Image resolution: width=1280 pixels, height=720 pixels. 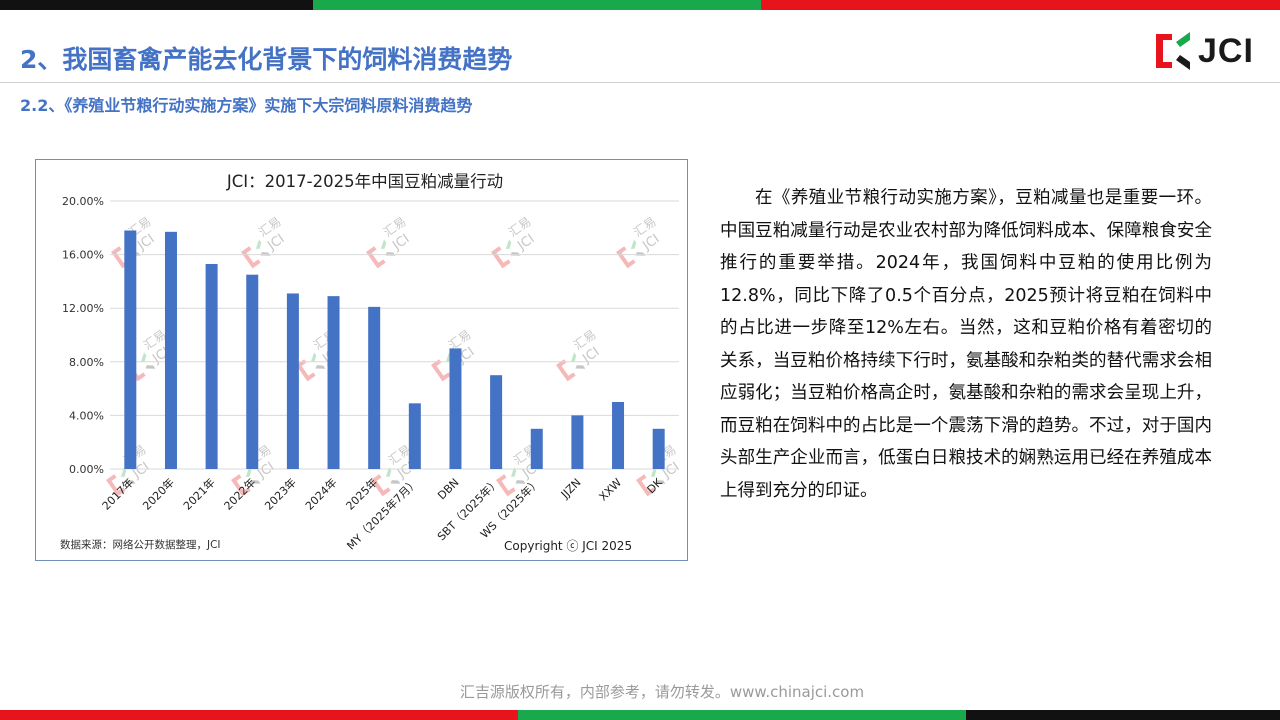 I want to click on y-tick-label: 20.00%, so click(x=83, y=201).